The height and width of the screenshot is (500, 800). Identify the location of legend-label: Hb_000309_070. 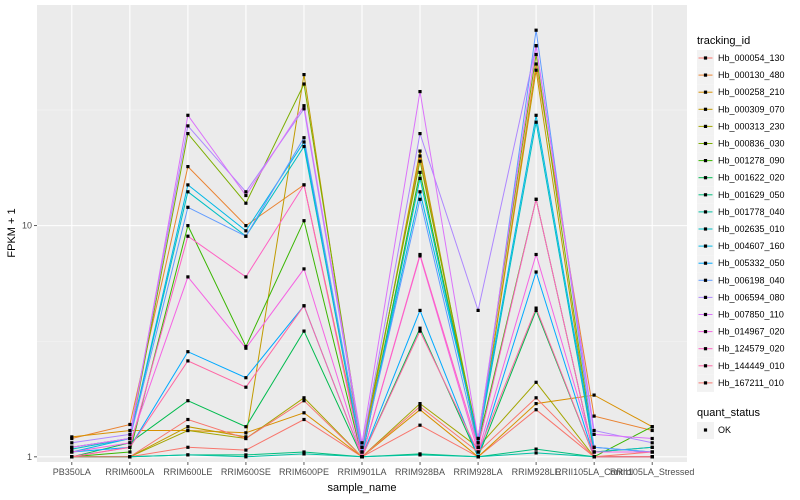
(751, 109).